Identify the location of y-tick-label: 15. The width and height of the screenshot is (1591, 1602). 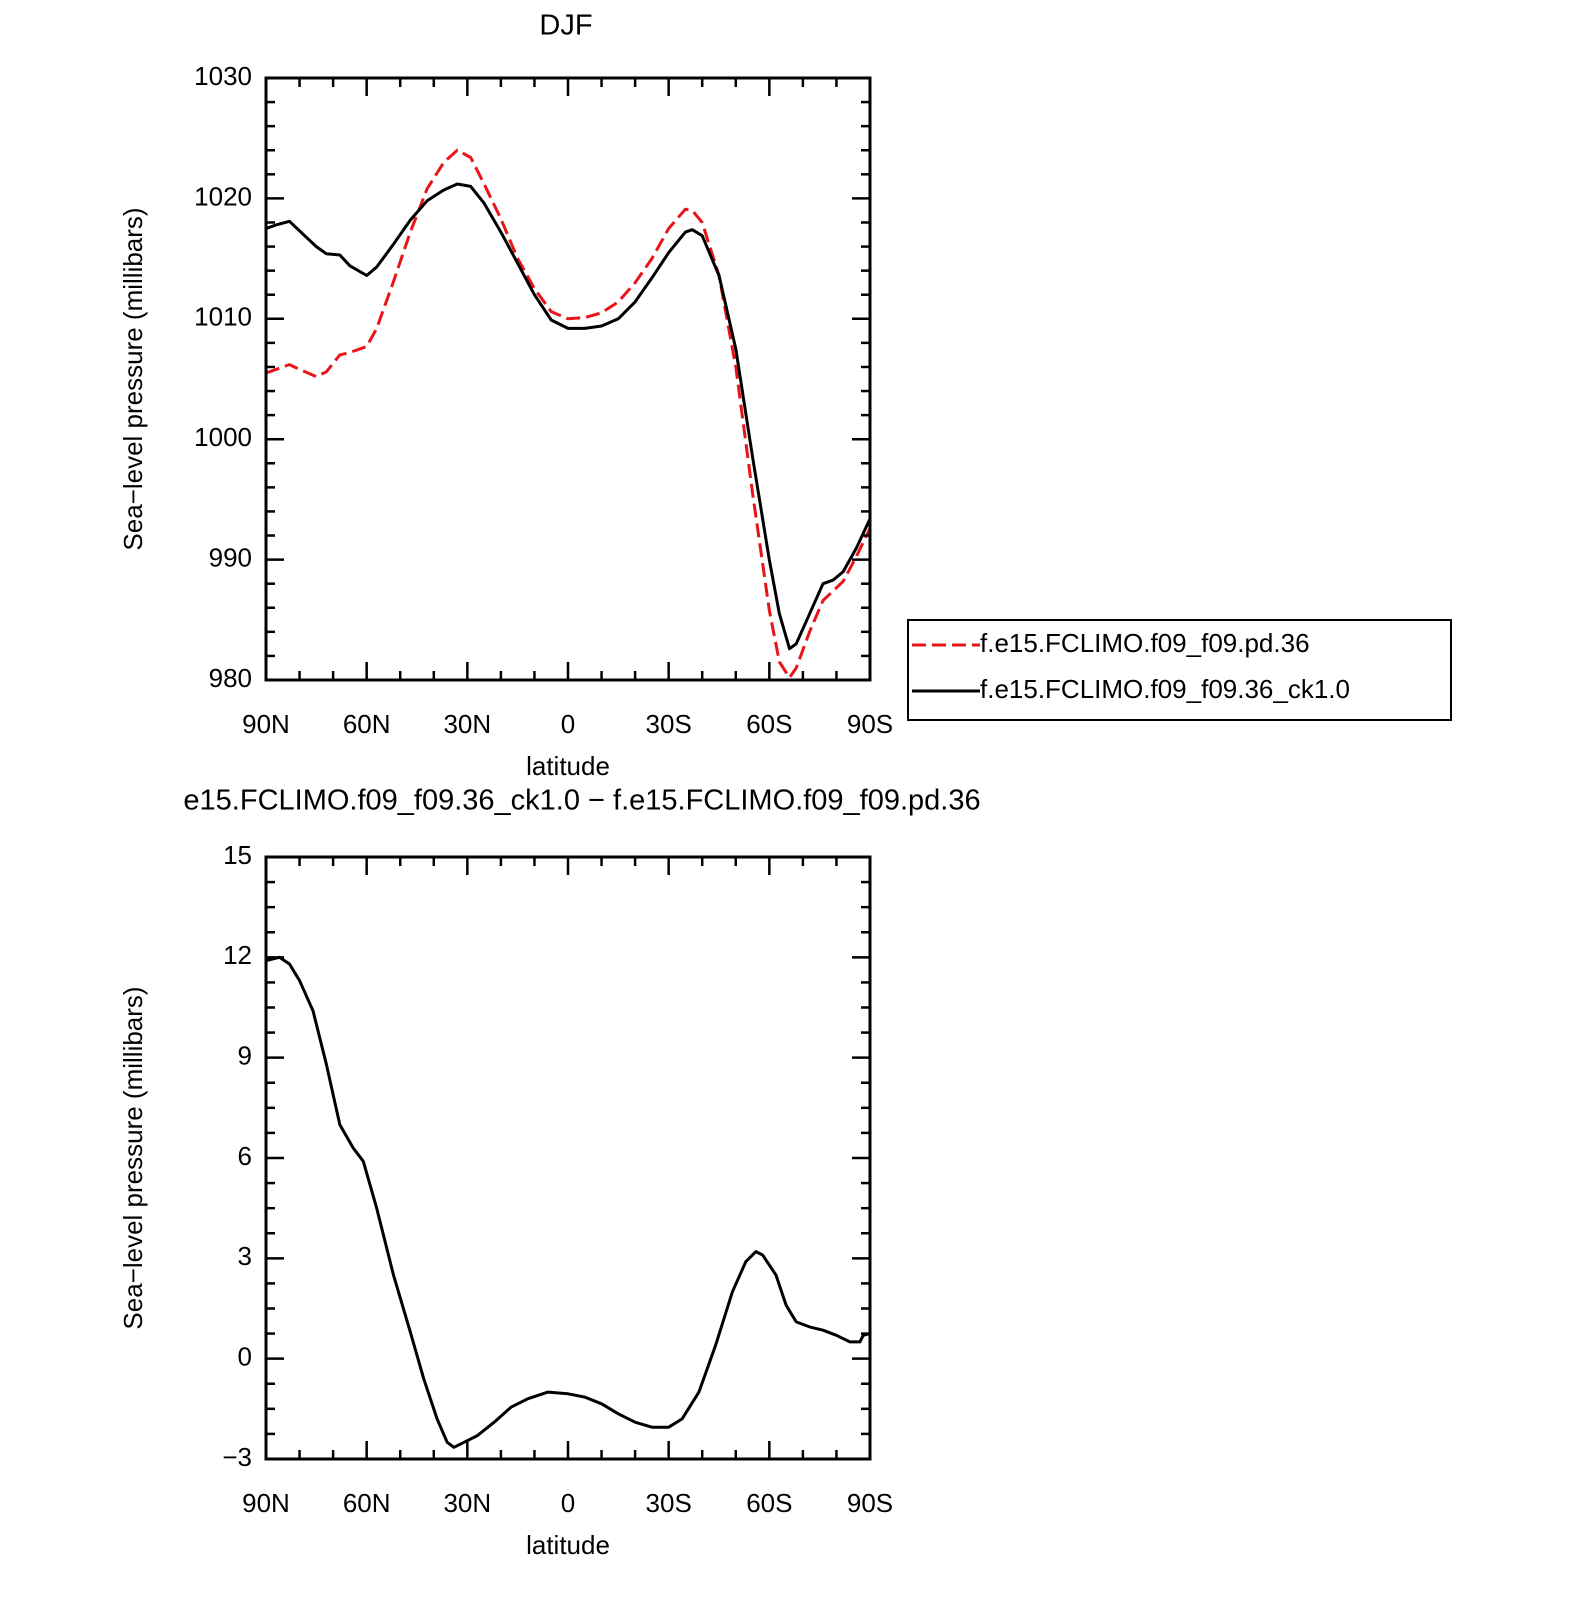
(237, 855).